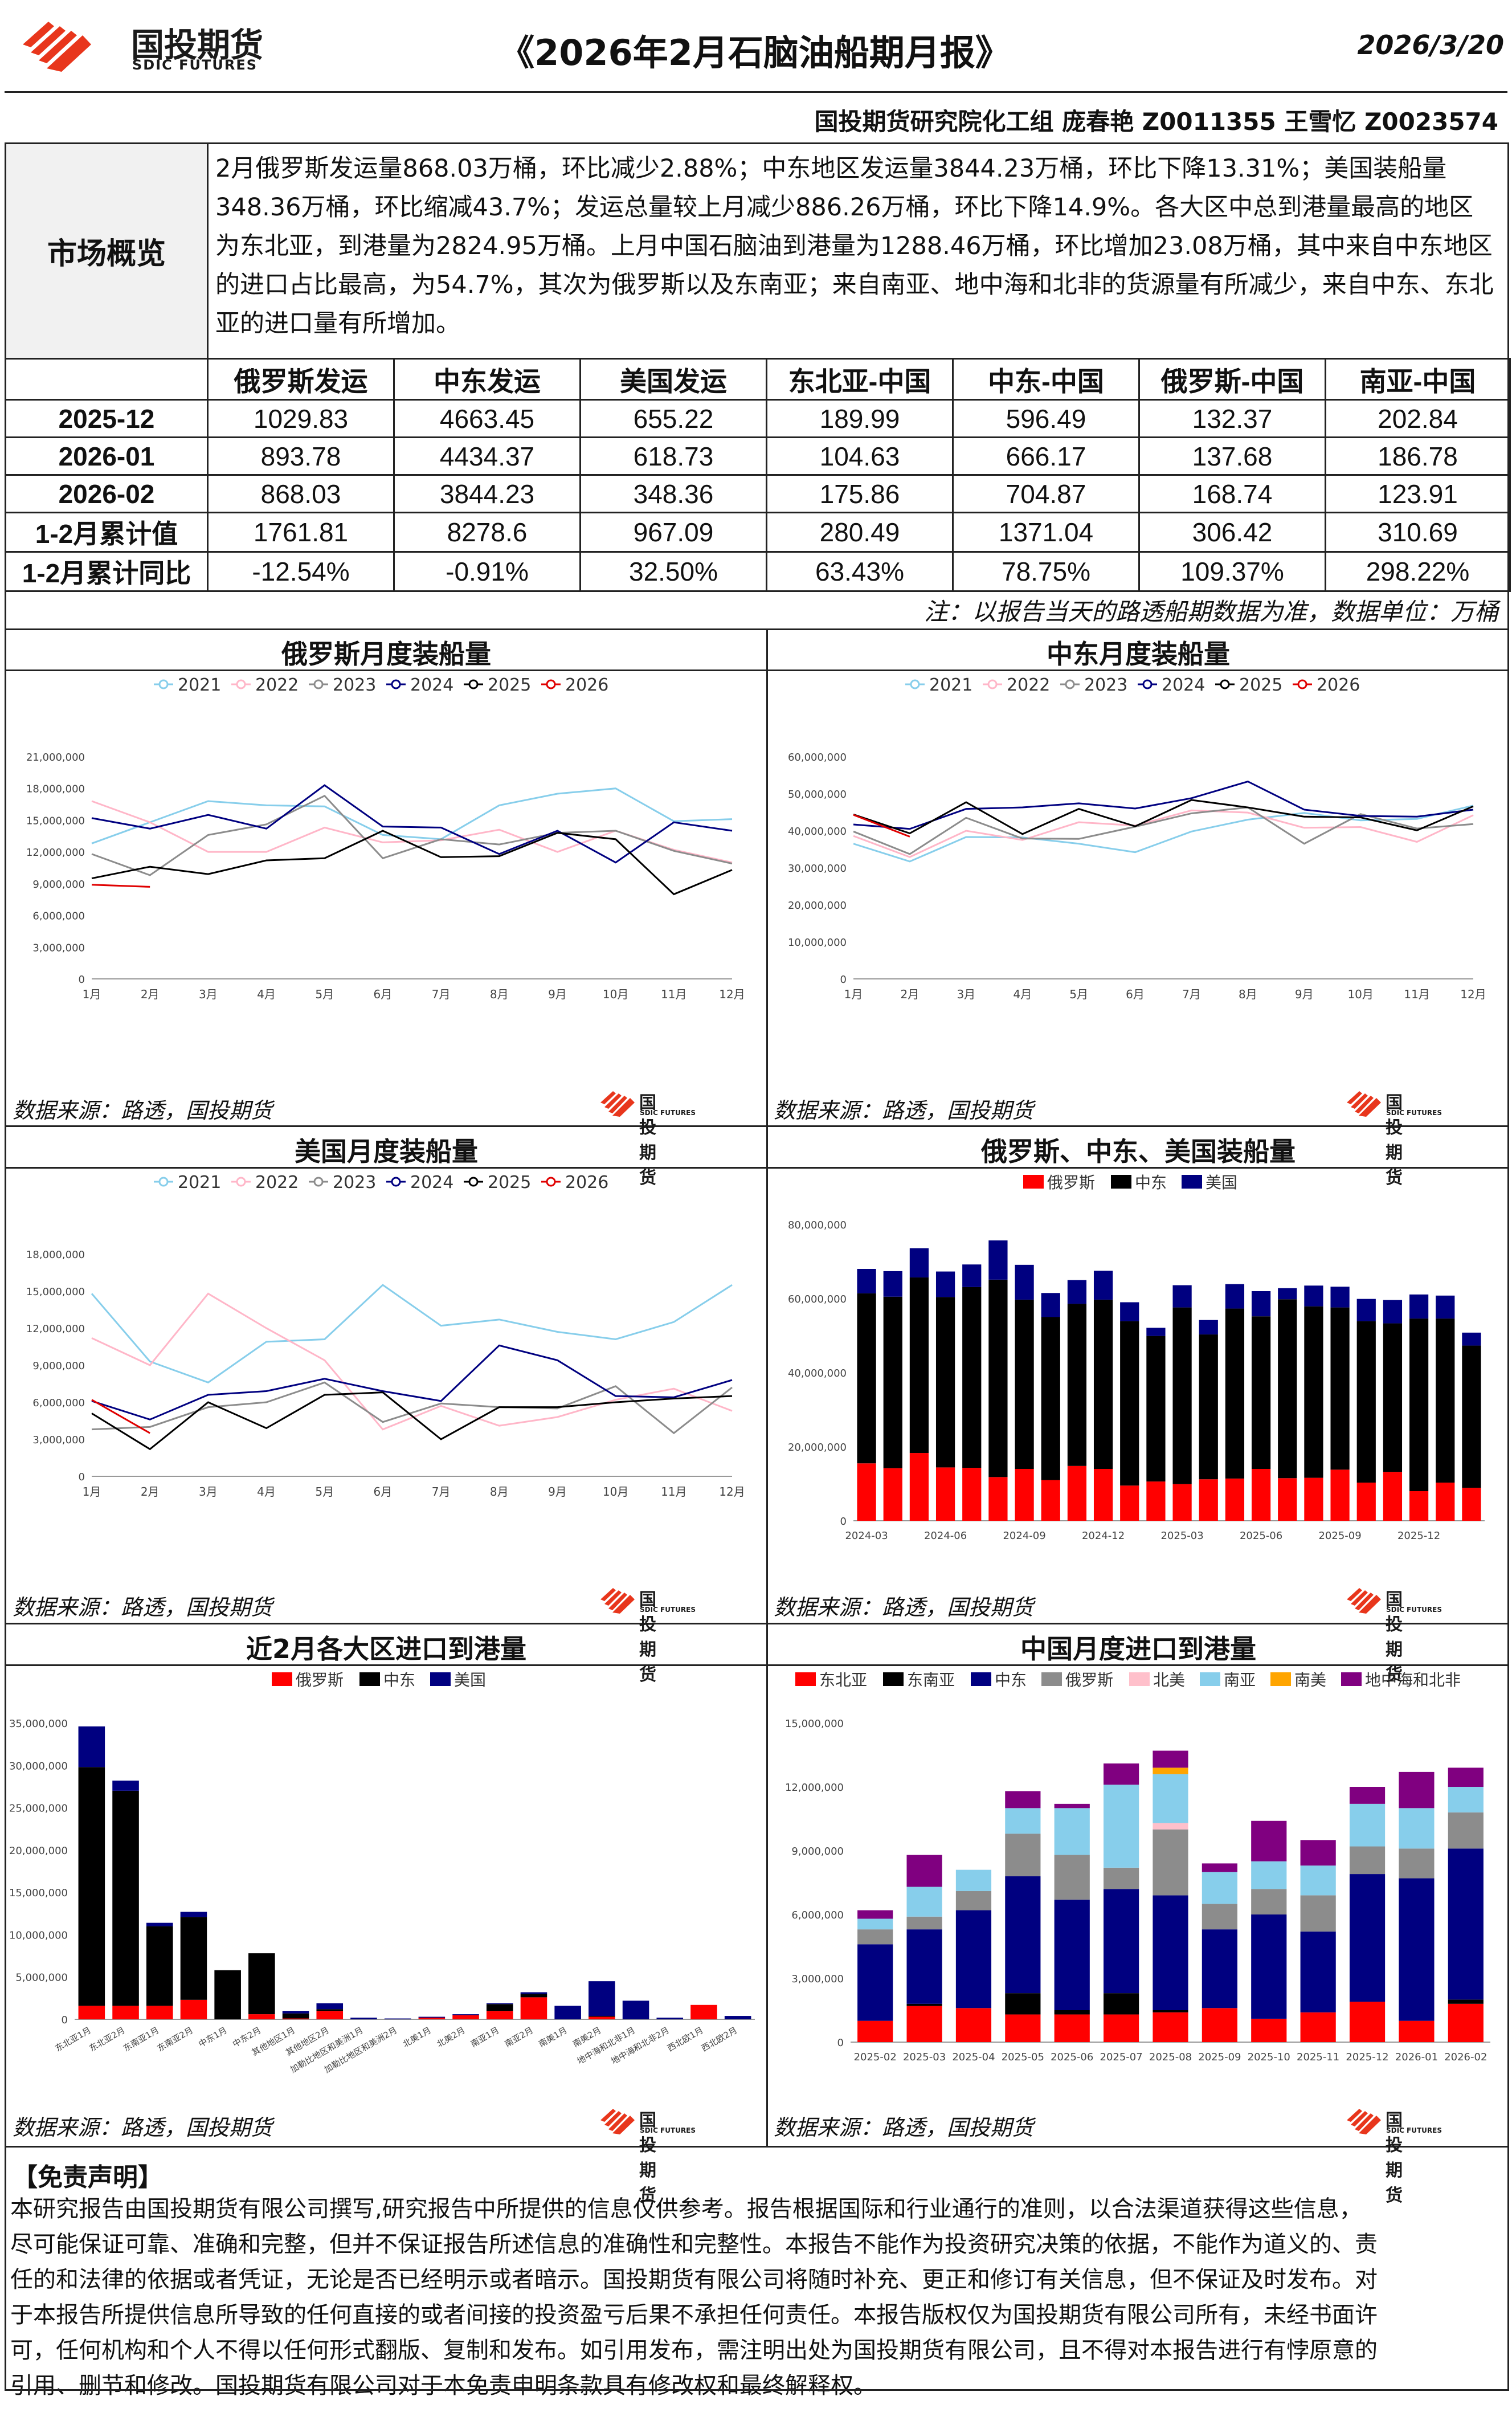  I want to click on x-tick-label: 2025-04, so click(973, 2057).